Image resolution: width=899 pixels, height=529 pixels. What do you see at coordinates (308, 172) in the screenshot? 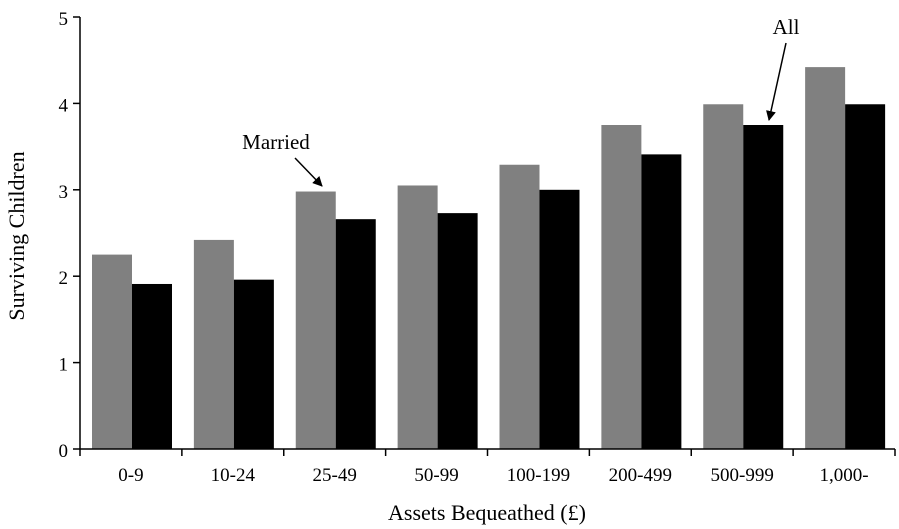
I see `annotation-married-arrow` at bounding box center [308, 172].